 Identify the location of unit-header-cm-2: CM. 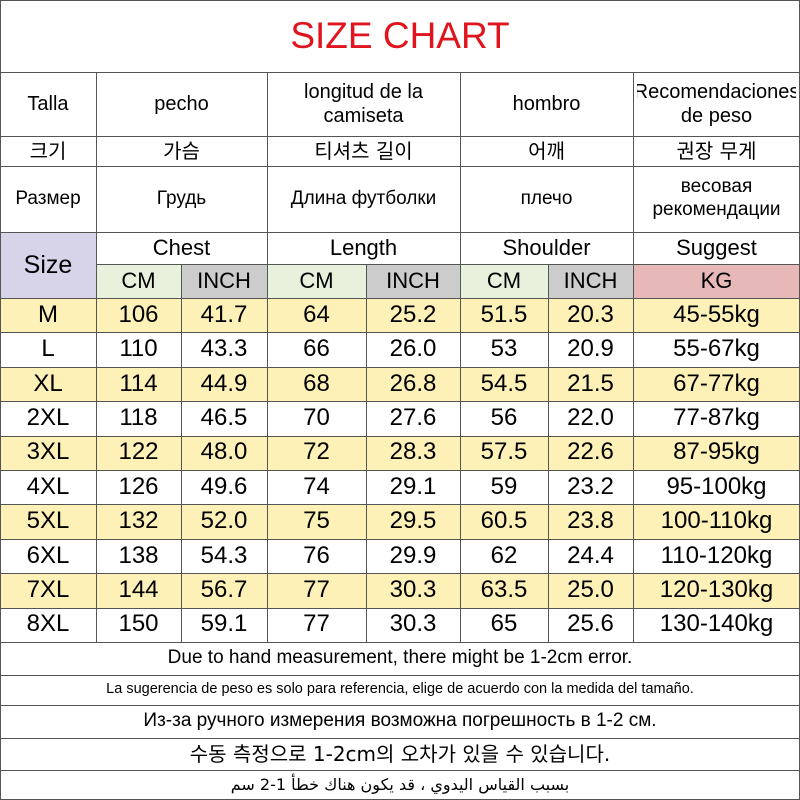
(316, 281).